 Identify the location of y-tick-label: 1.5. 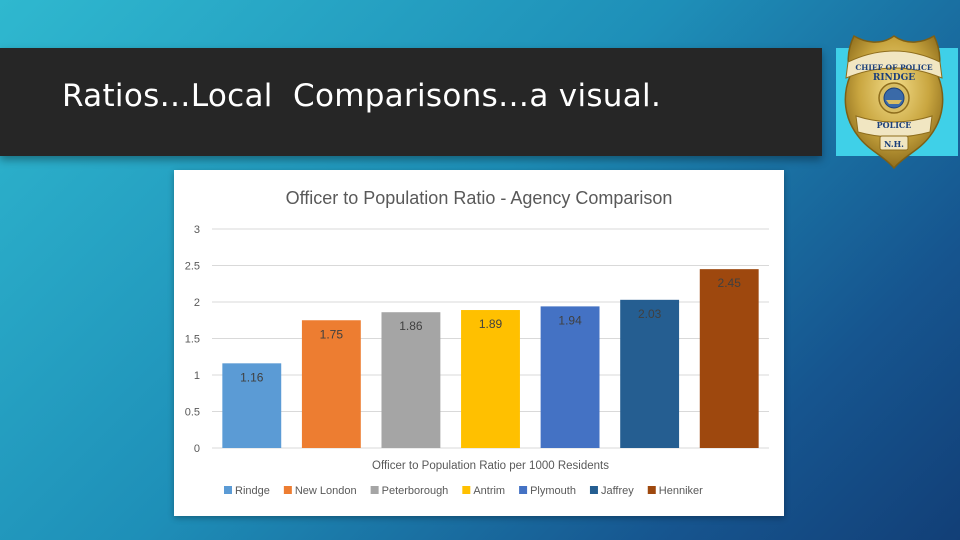
(192, 340).